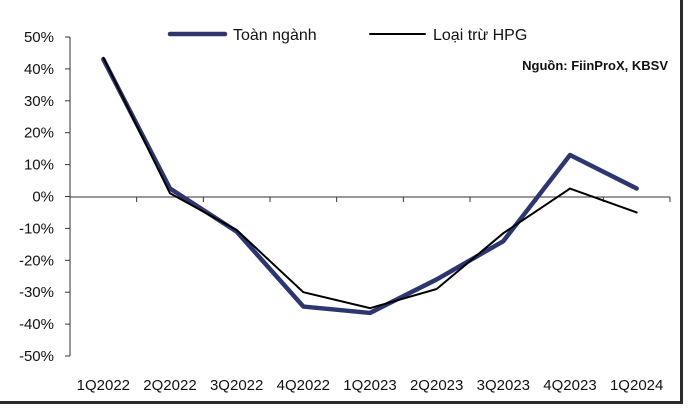 The height and width of the screenshot is (410, 690). Describe the element at coordinates (36, 228) in the screenshot. I see `y-tick-label: -10%` at that location.